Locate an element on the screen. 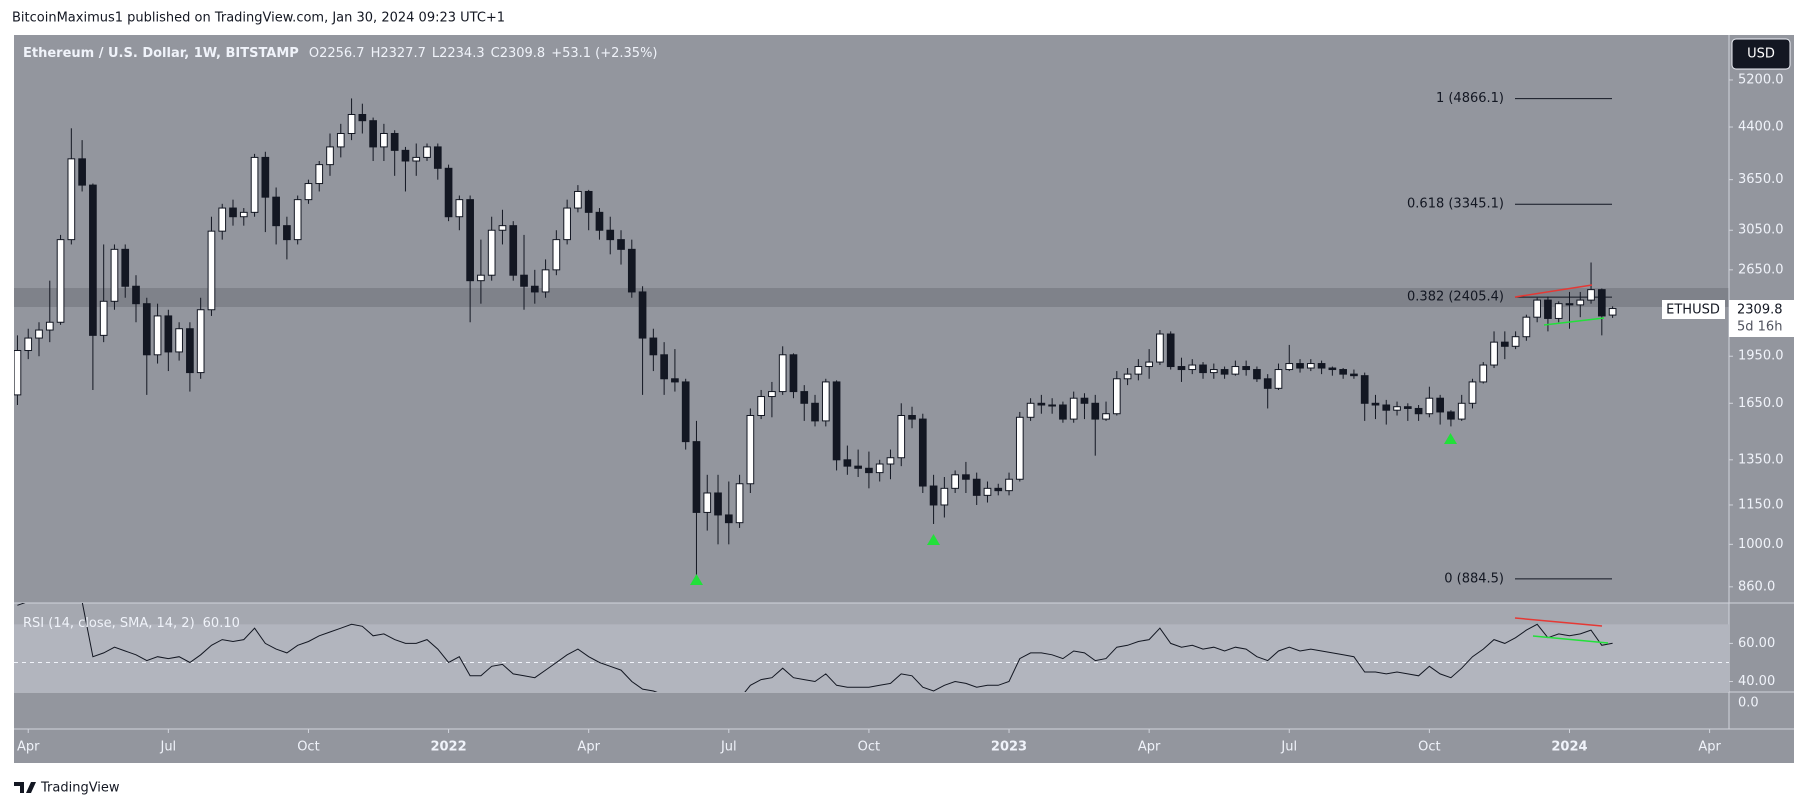  symbol-tag is located at coordinates (1693, 309).